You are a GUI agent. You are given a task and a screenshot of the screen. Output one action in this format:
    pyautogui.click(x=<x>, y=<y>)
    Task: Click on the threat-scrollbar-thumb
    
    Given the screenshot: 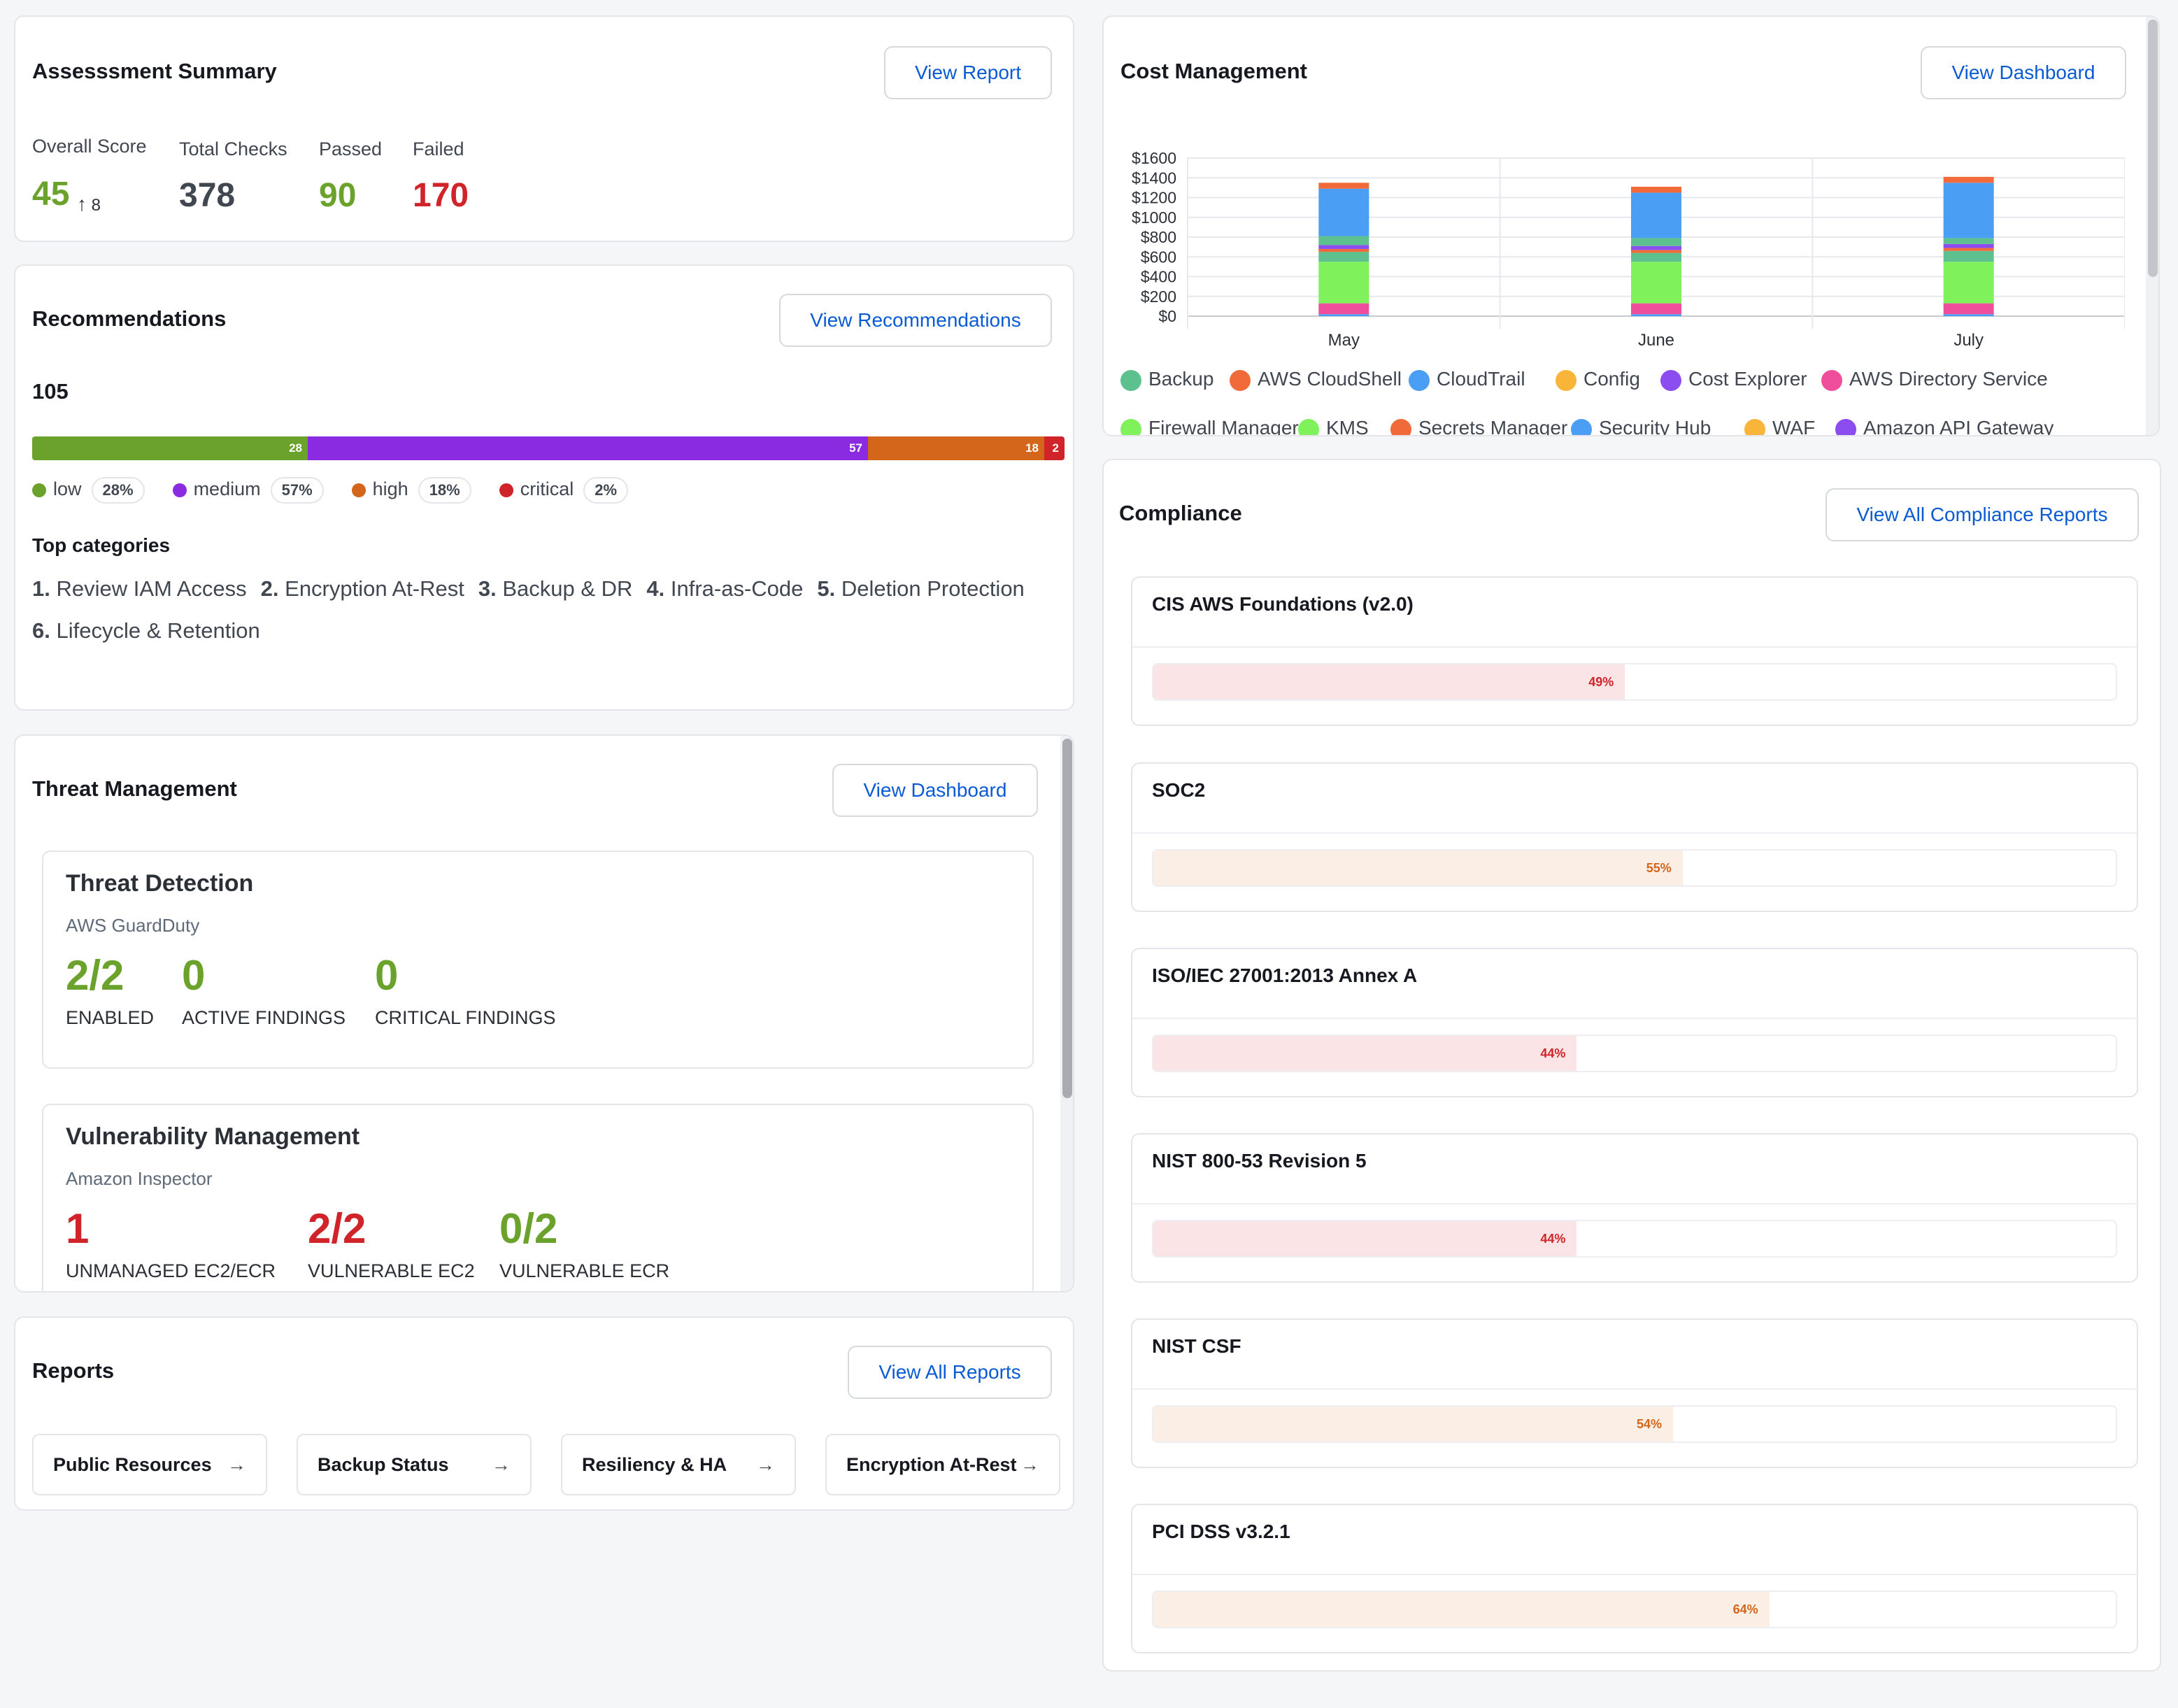 What is the action you would take?
    pyautogui.click(x=1067, y=918)
    